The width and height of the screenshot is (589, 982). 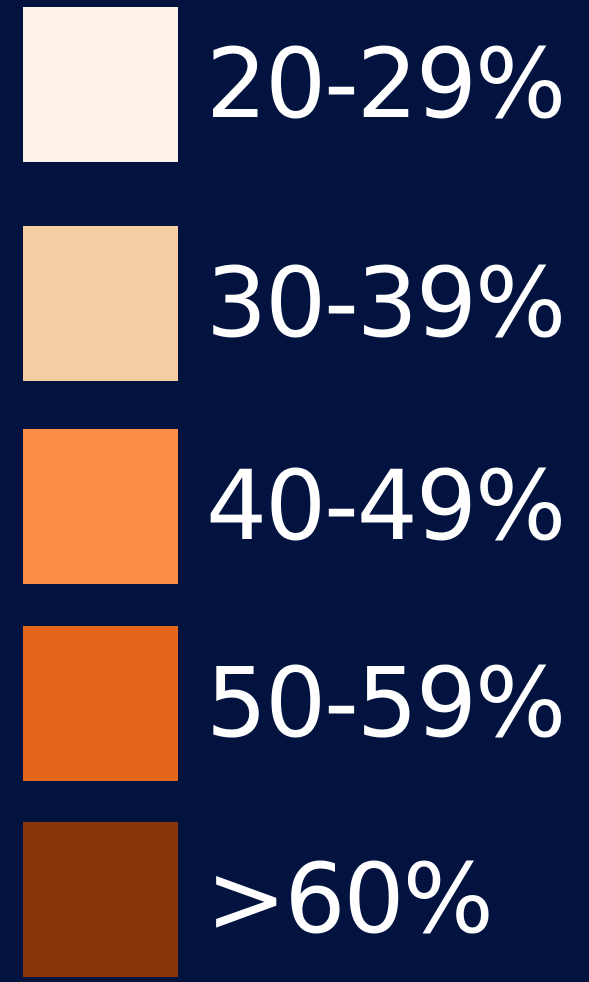 I want to click on legend-label: 50-59%, so click(x=386, y=703).